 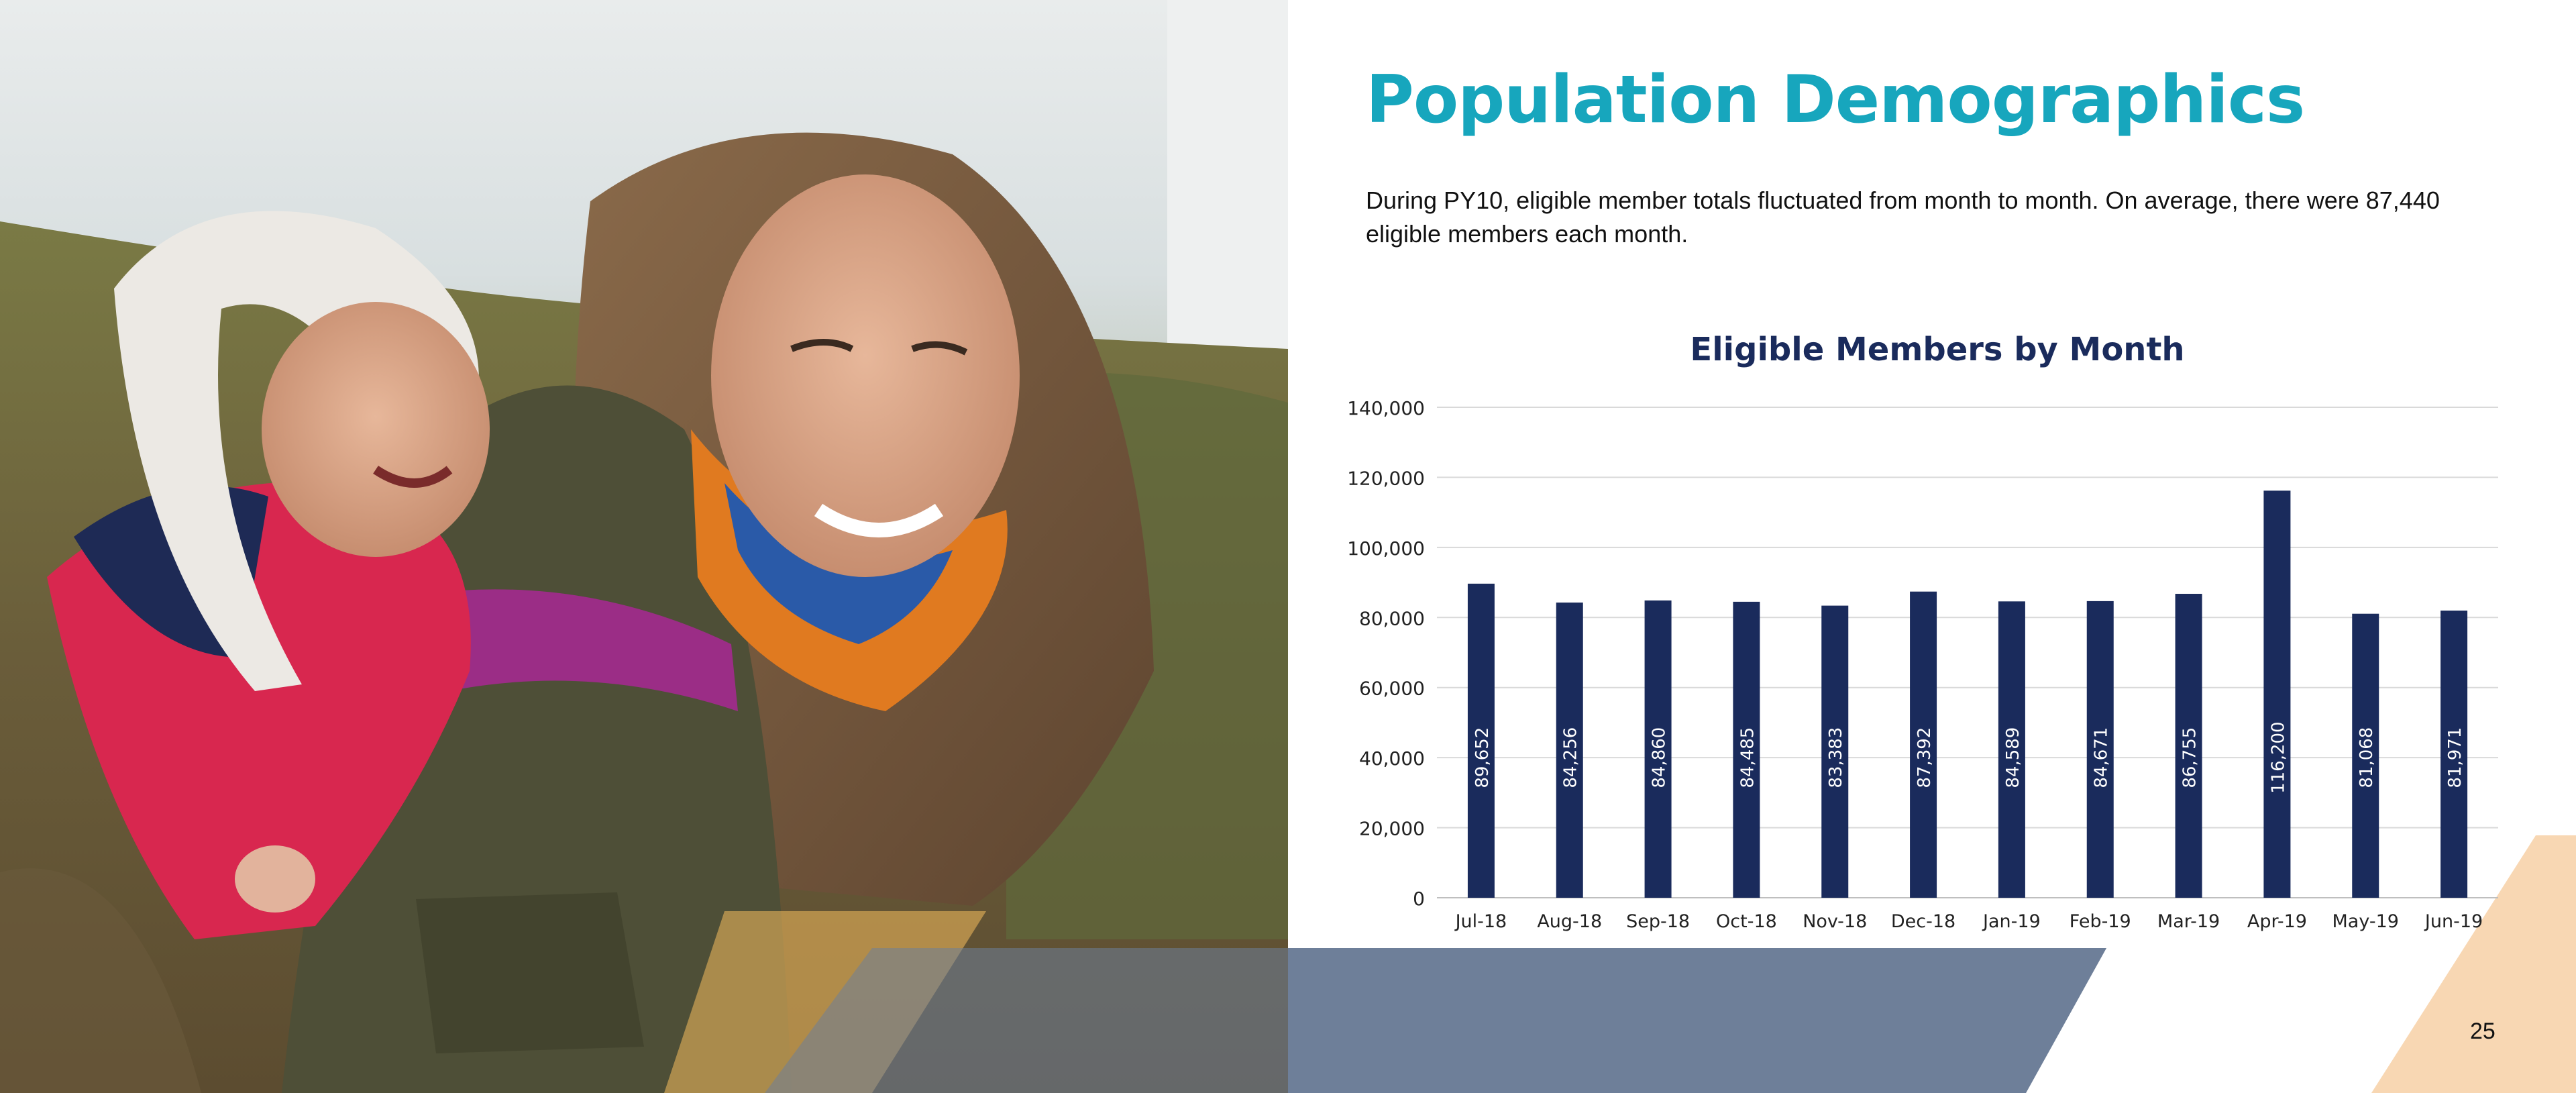 I want to click on x-tick-label: Mar-19, so click(x=2188, y=921).